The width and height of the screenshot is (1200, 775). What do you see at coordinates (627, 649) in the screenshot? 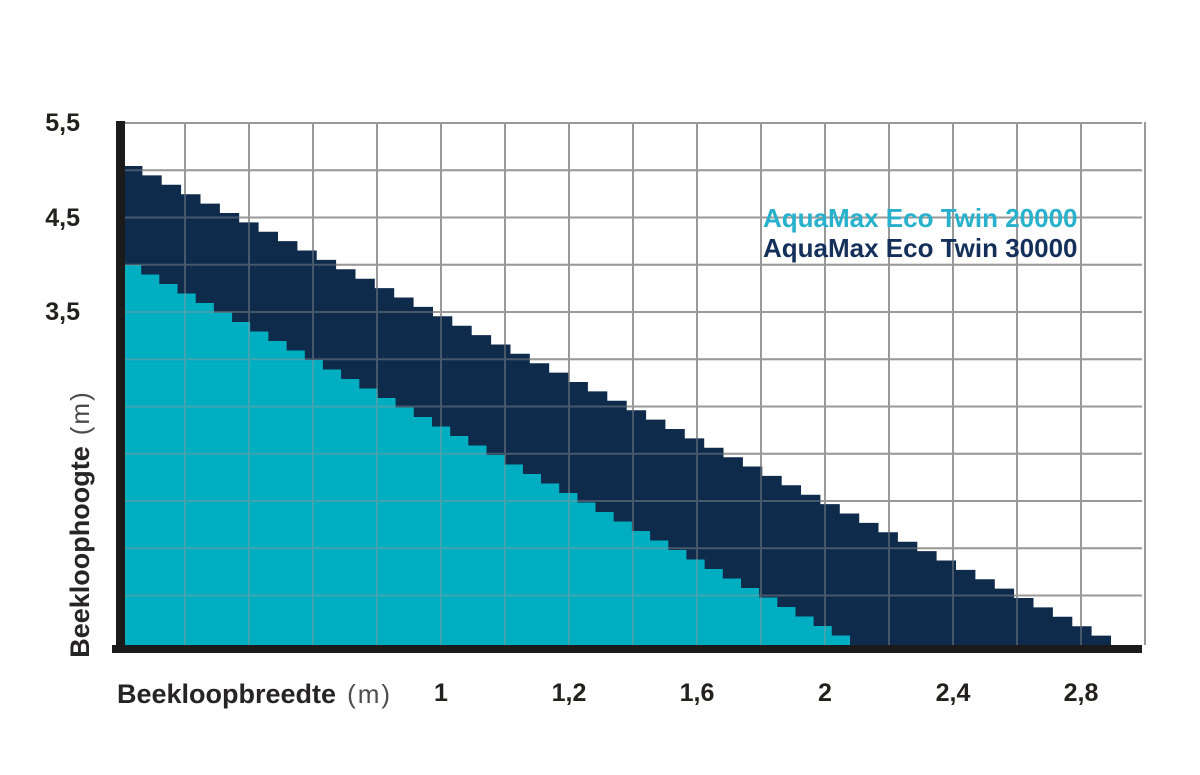
I see `x-axis-line` at bounding box center [627, 649].